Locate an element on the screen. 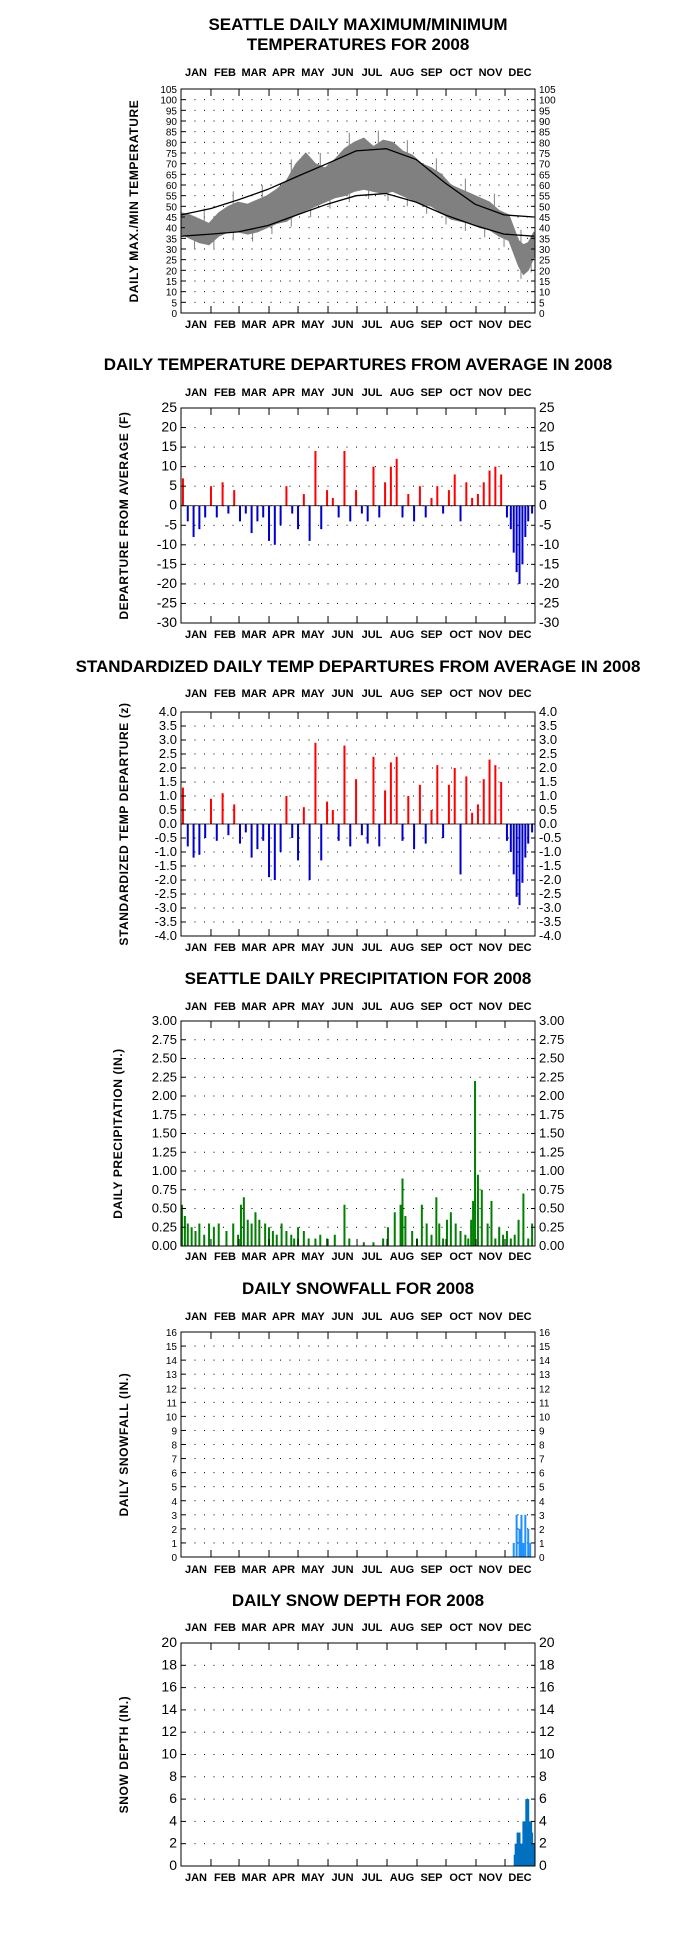  month-label-bottom: JUL is located at coordinates (372, 1878).